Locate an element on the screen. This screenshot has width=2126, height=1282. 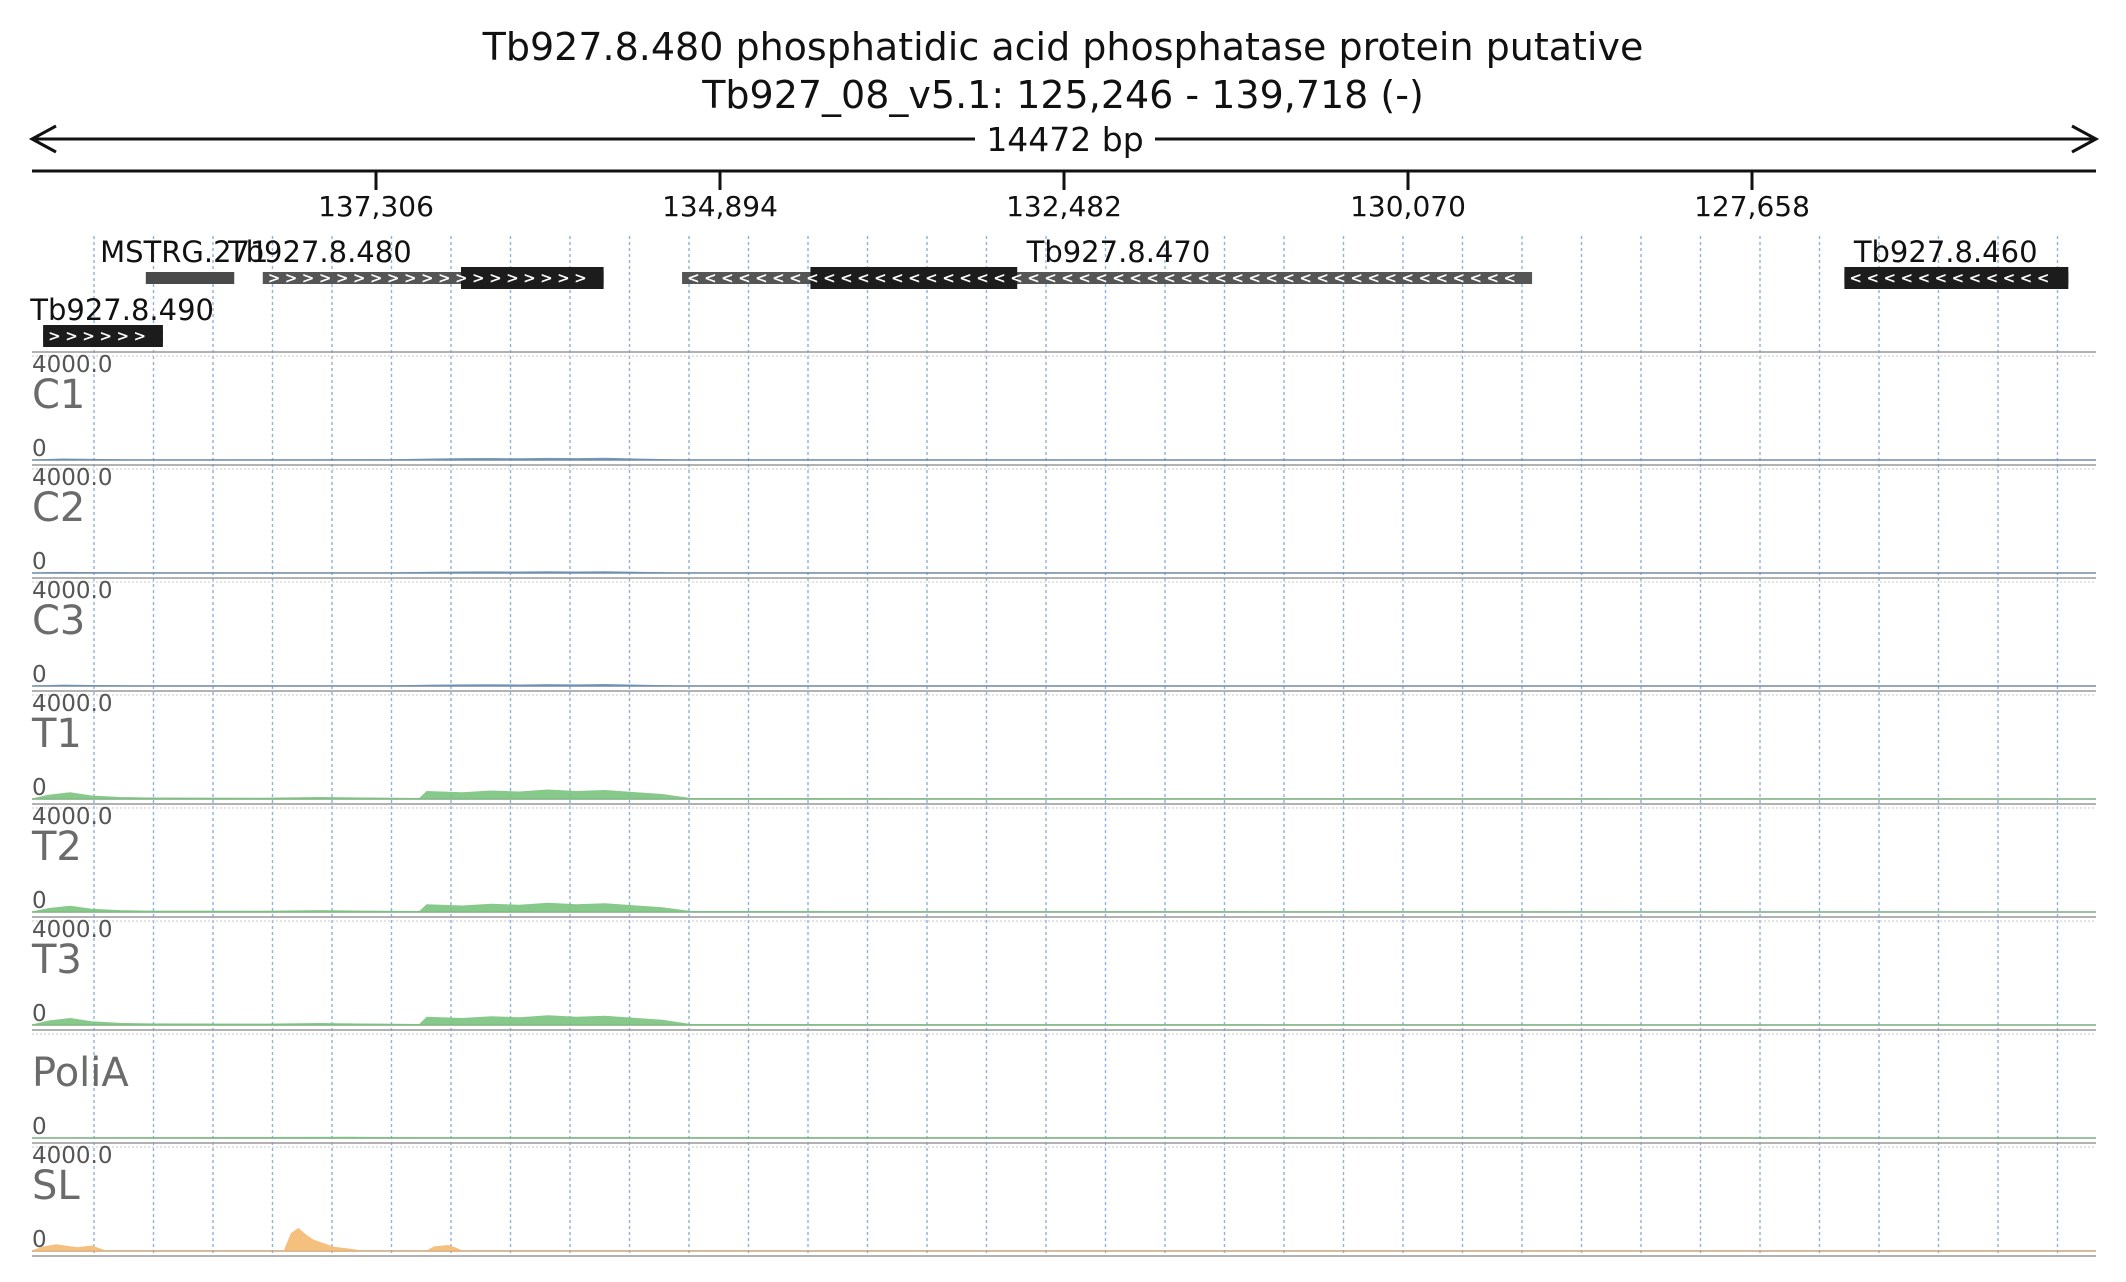
gene-mstrg-271: MSTRG.271 is located at coordinates (184, 259).